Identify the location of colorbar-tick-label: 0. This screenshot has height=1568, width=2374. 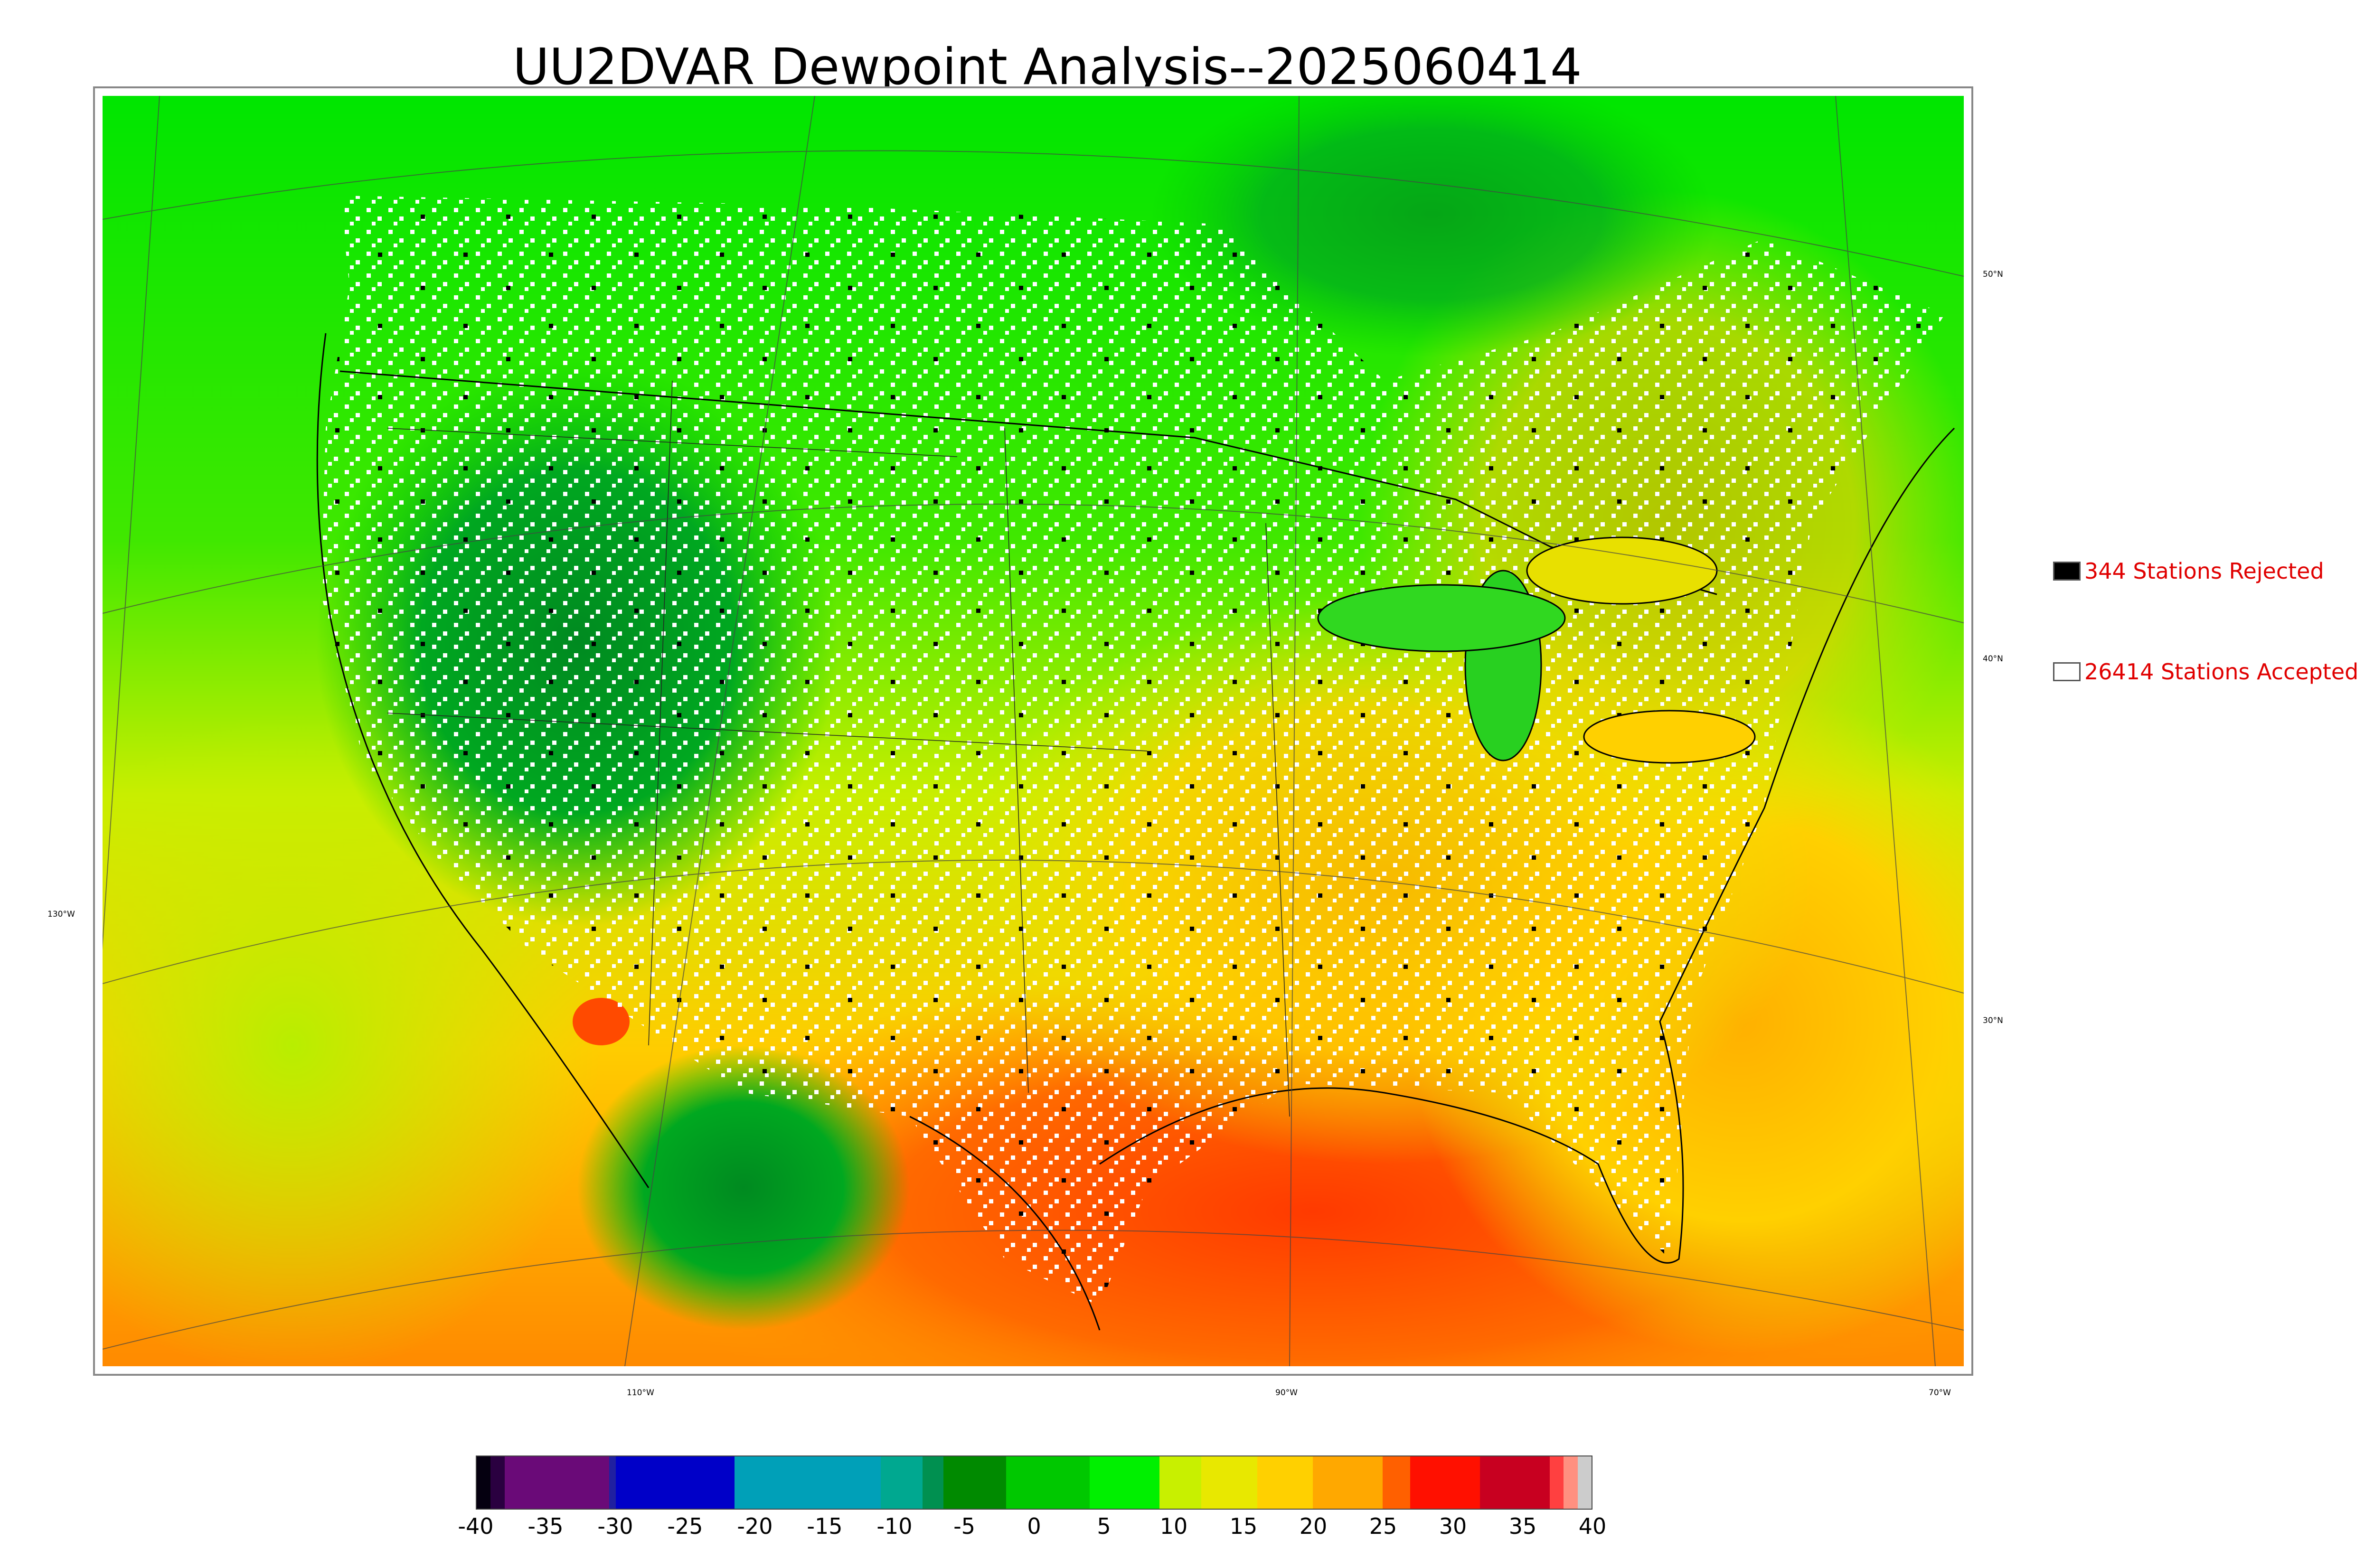
(1034, 1526).